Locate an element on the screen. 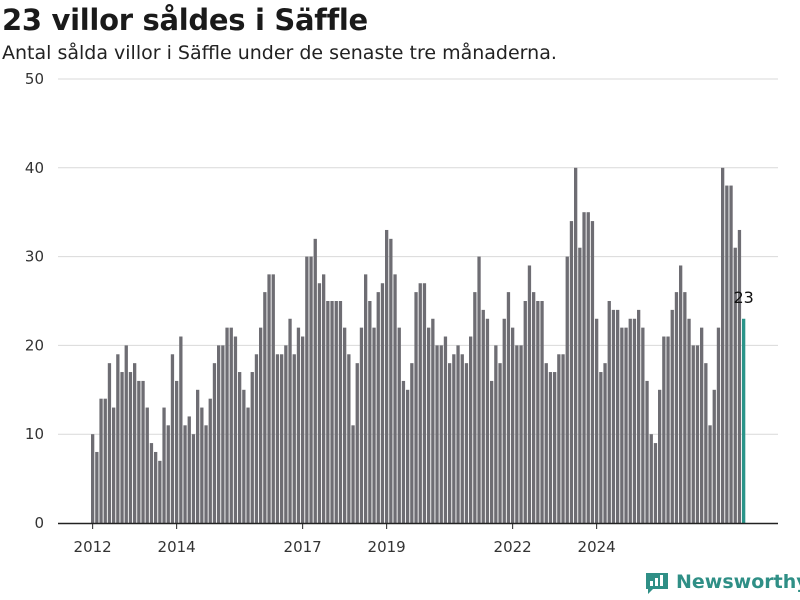 This screenshot has width=800, height=600. y-tick-label: 10 is located at coordinates (34, 434).